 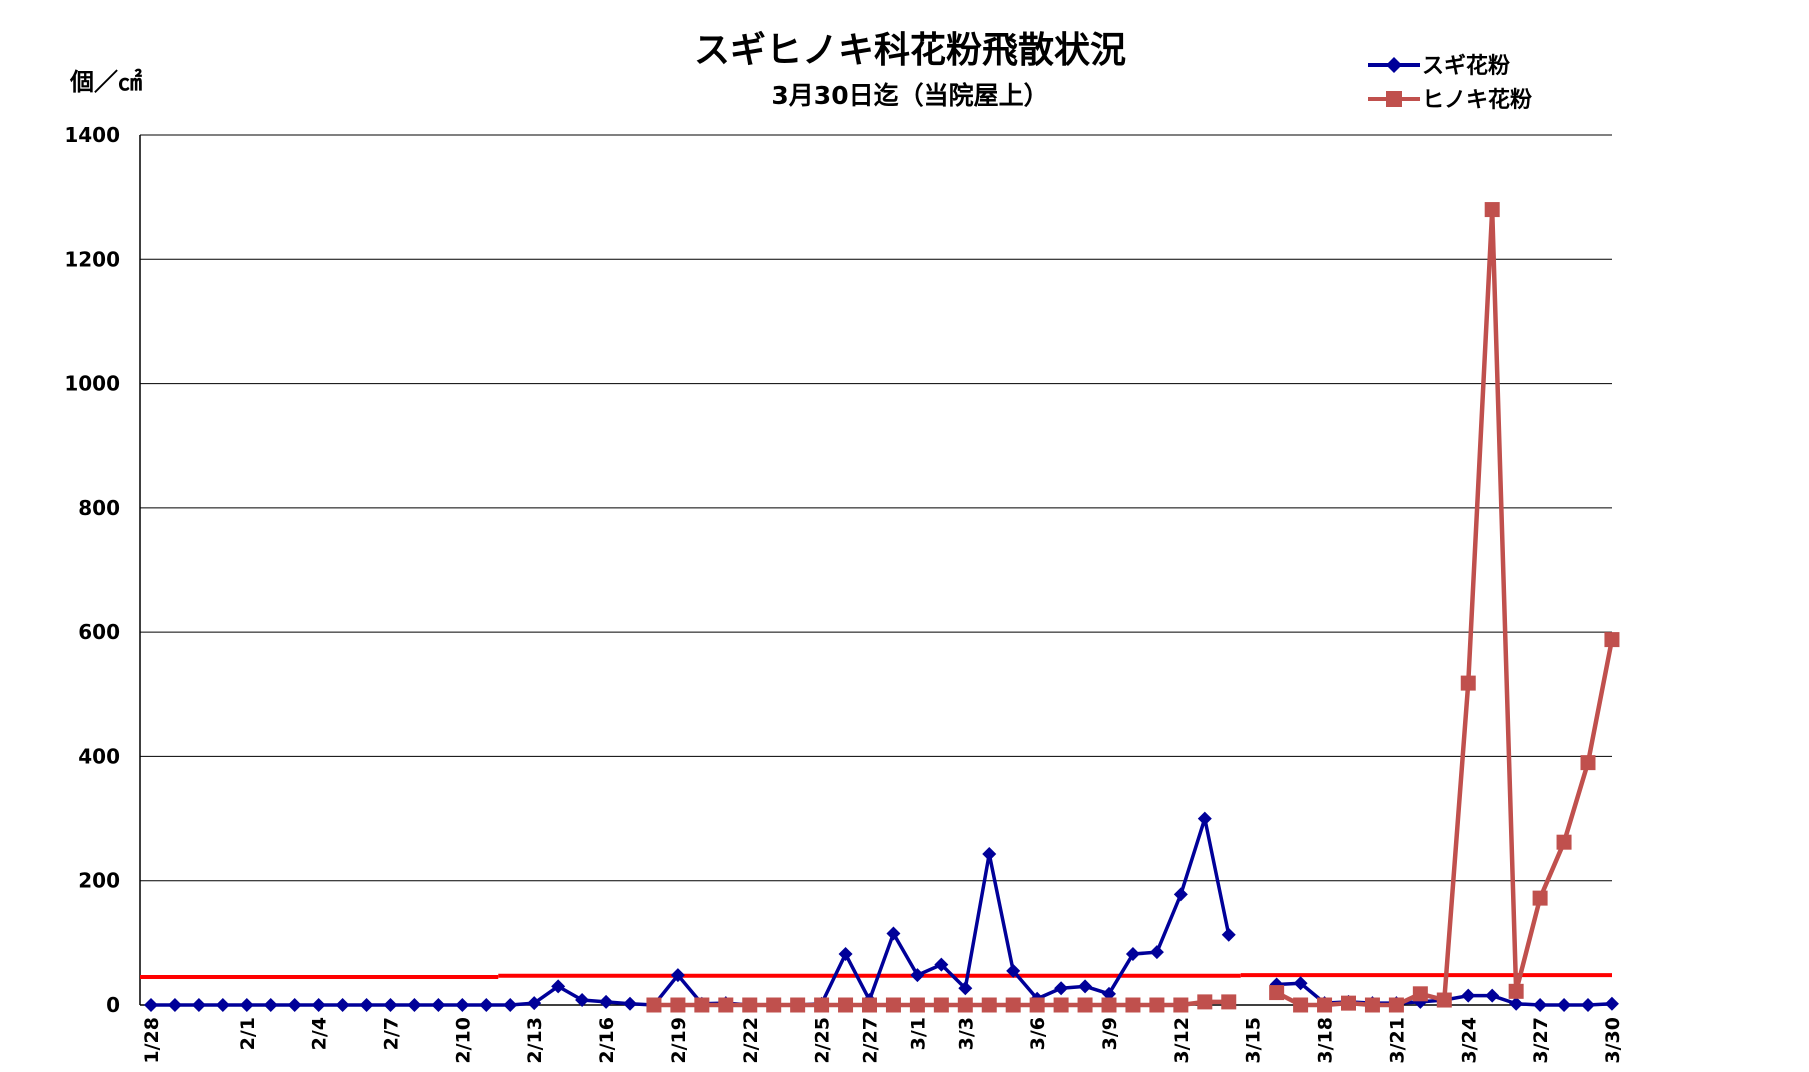 What do you see at coordinates (607, 1040) in the screenshot?
I see `x-tick-label: 2/16` at bounding box center [607, 1040].